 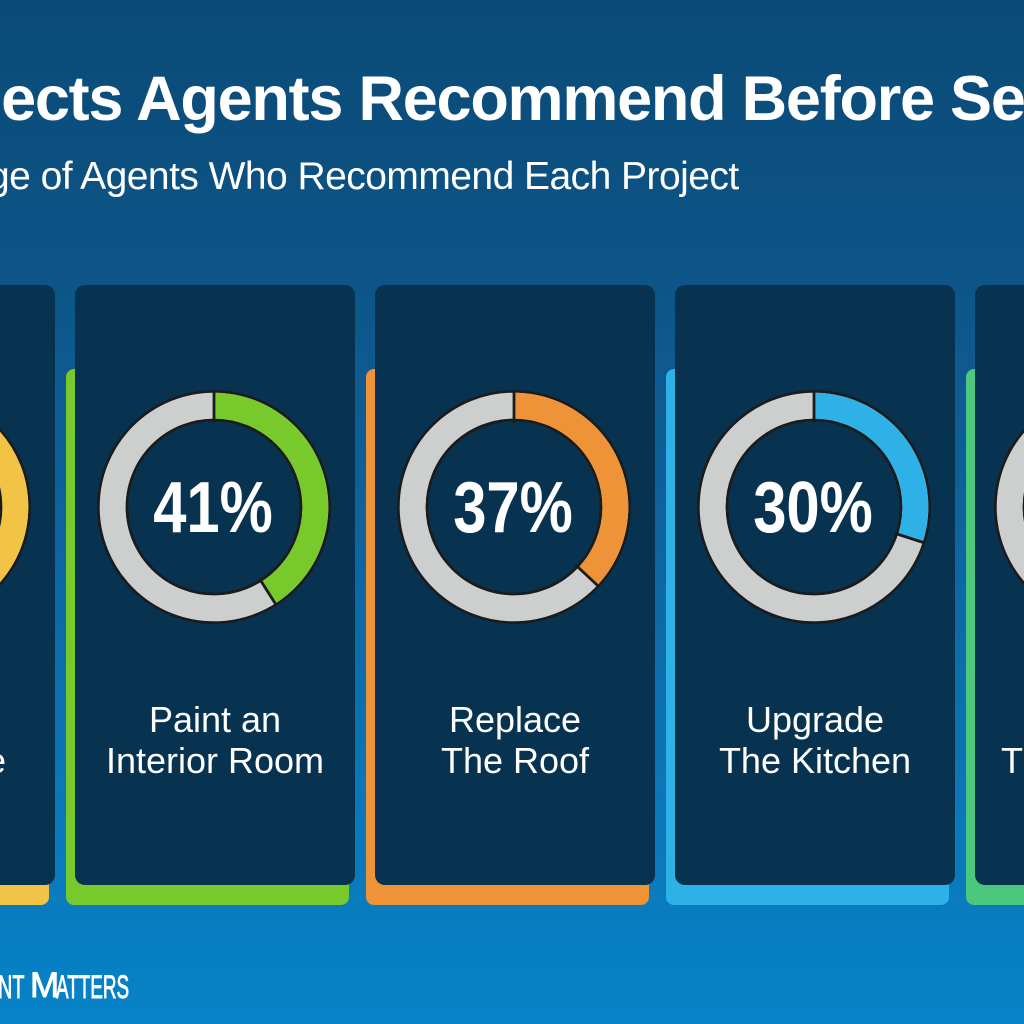 I want to click on svg-text: 30%, so click(x=813, y=507).